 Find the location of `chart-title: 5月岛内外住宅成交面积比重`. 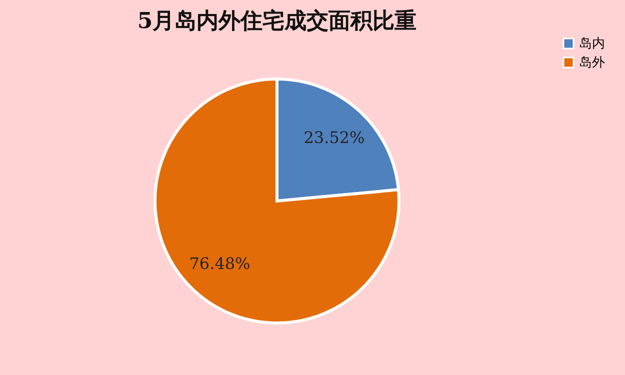

chart-title: 5月岛内外住宅成交面积比重 is located at coordinates (277, 21).